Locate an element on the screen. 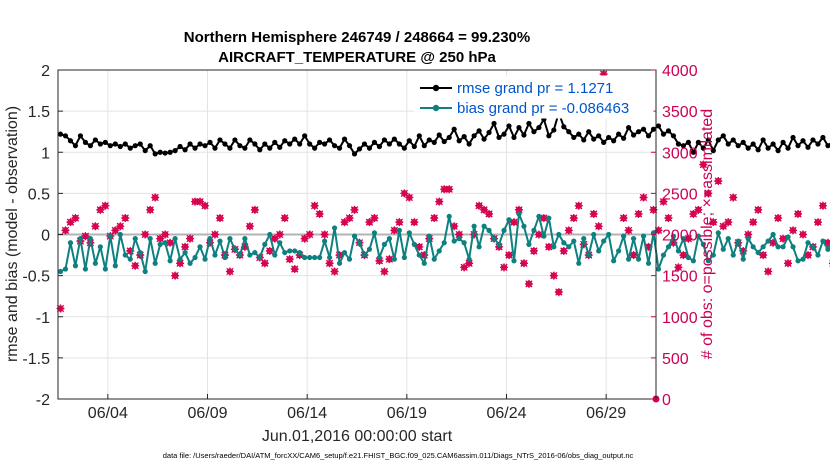 The width and height of the screenshot is (830, 470). rmse-line is located at coordinates (445, 133).